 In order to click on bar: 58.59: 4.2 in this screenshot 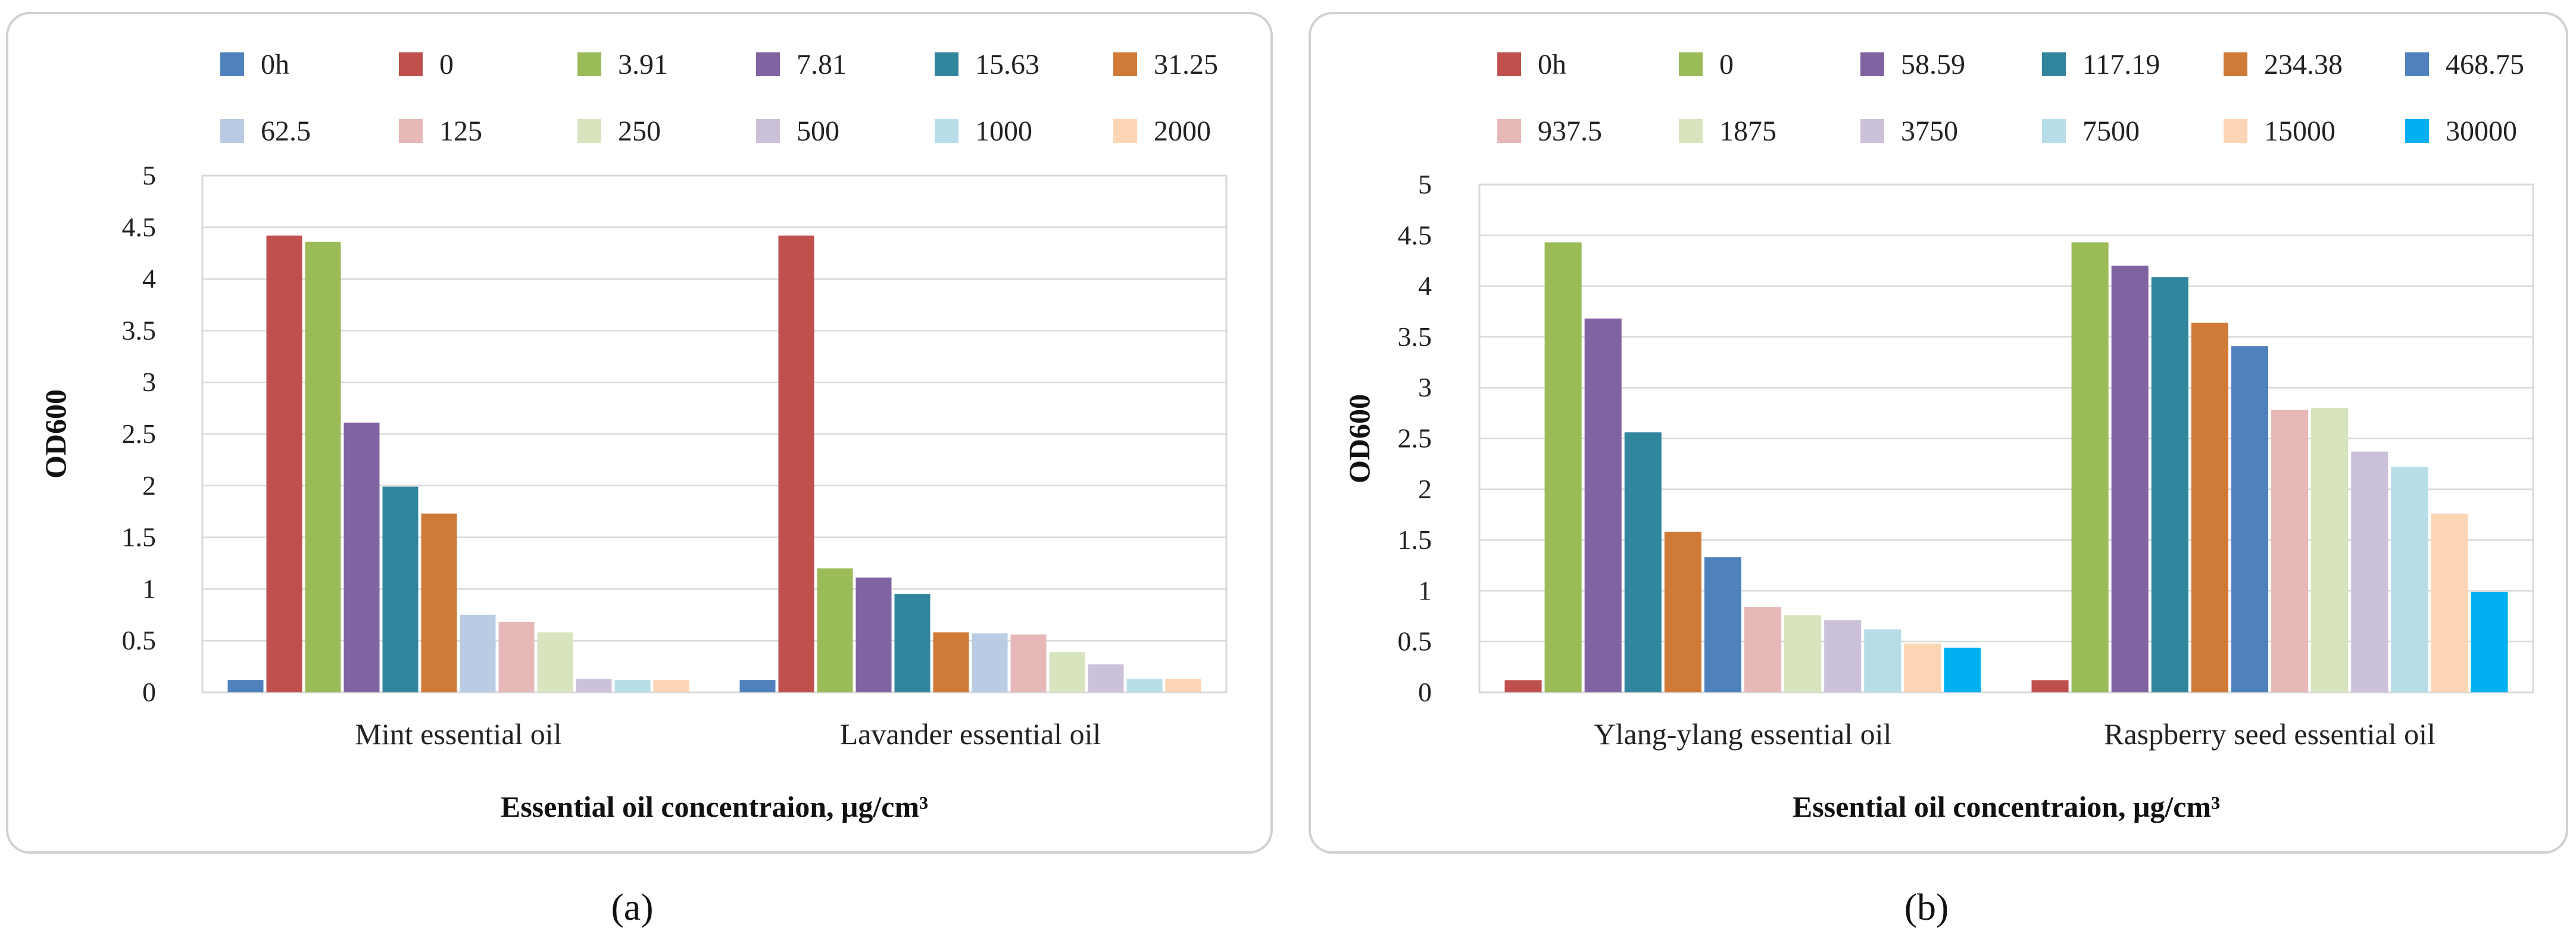, I will do `click(2130, 479)`.